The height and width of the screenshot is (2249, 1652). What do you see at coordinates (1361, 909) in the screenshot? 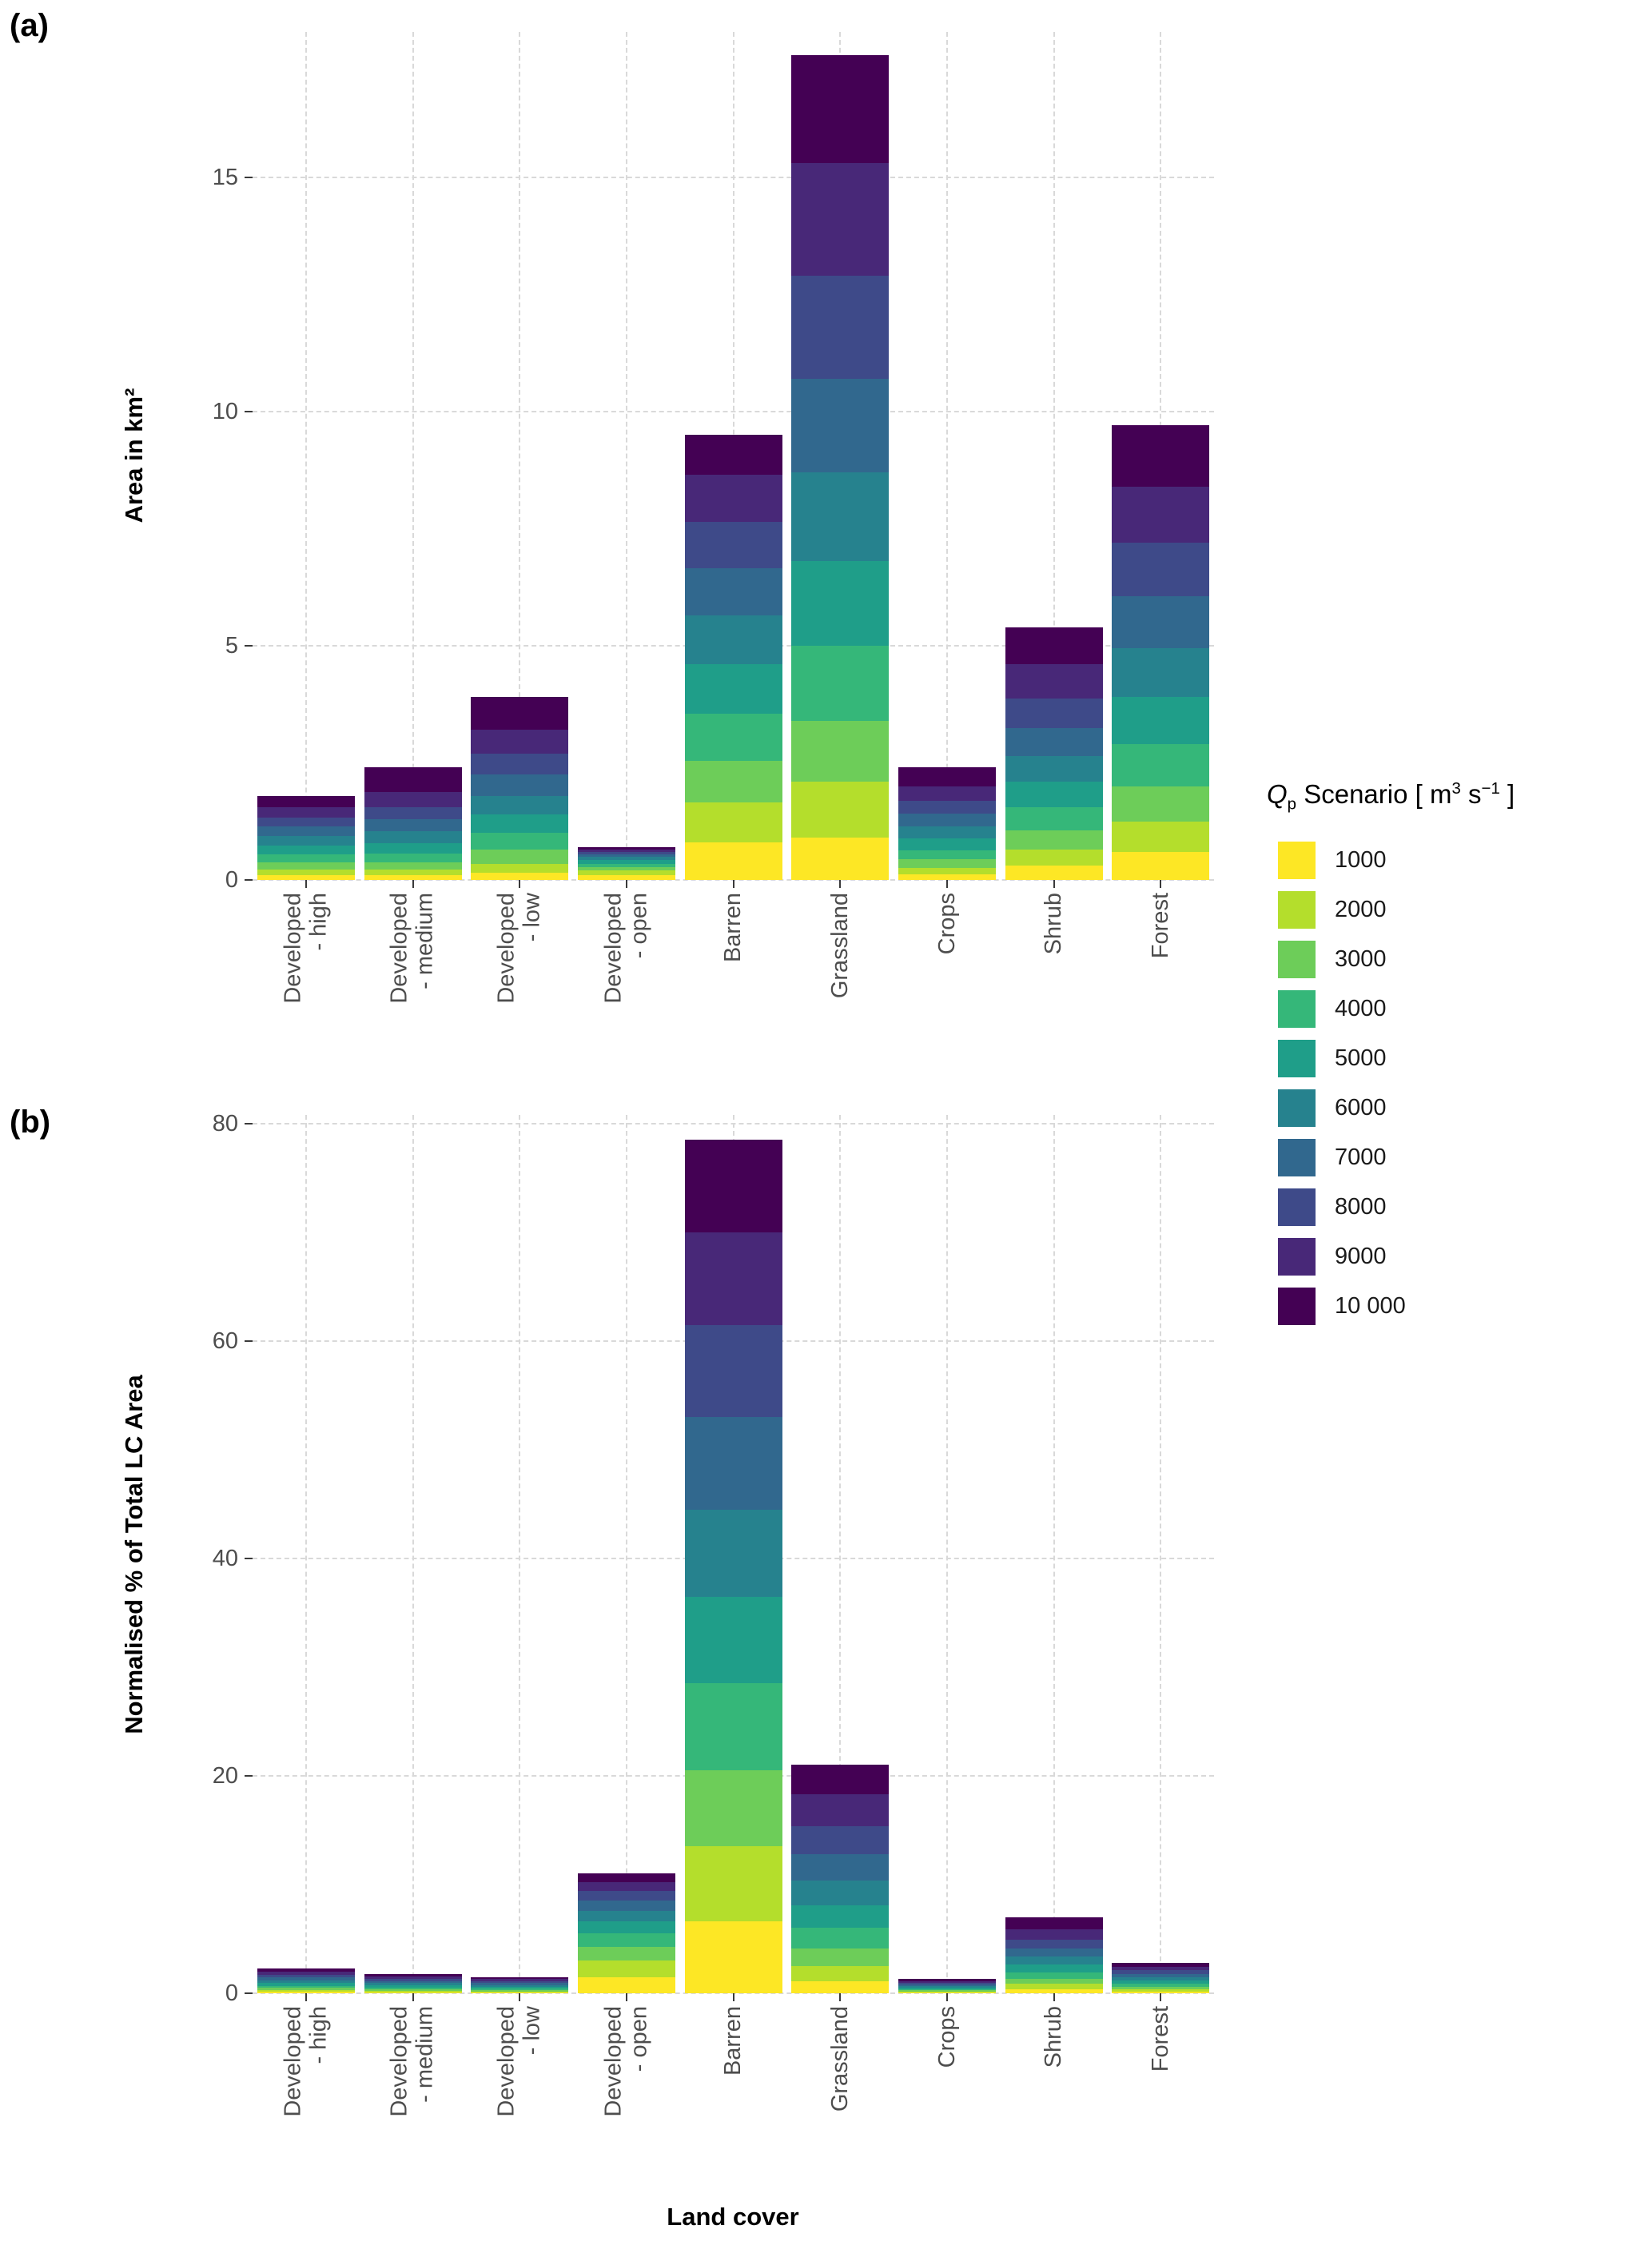
I see `legend-item-label: 2000` at bounding box center [1361, 909].